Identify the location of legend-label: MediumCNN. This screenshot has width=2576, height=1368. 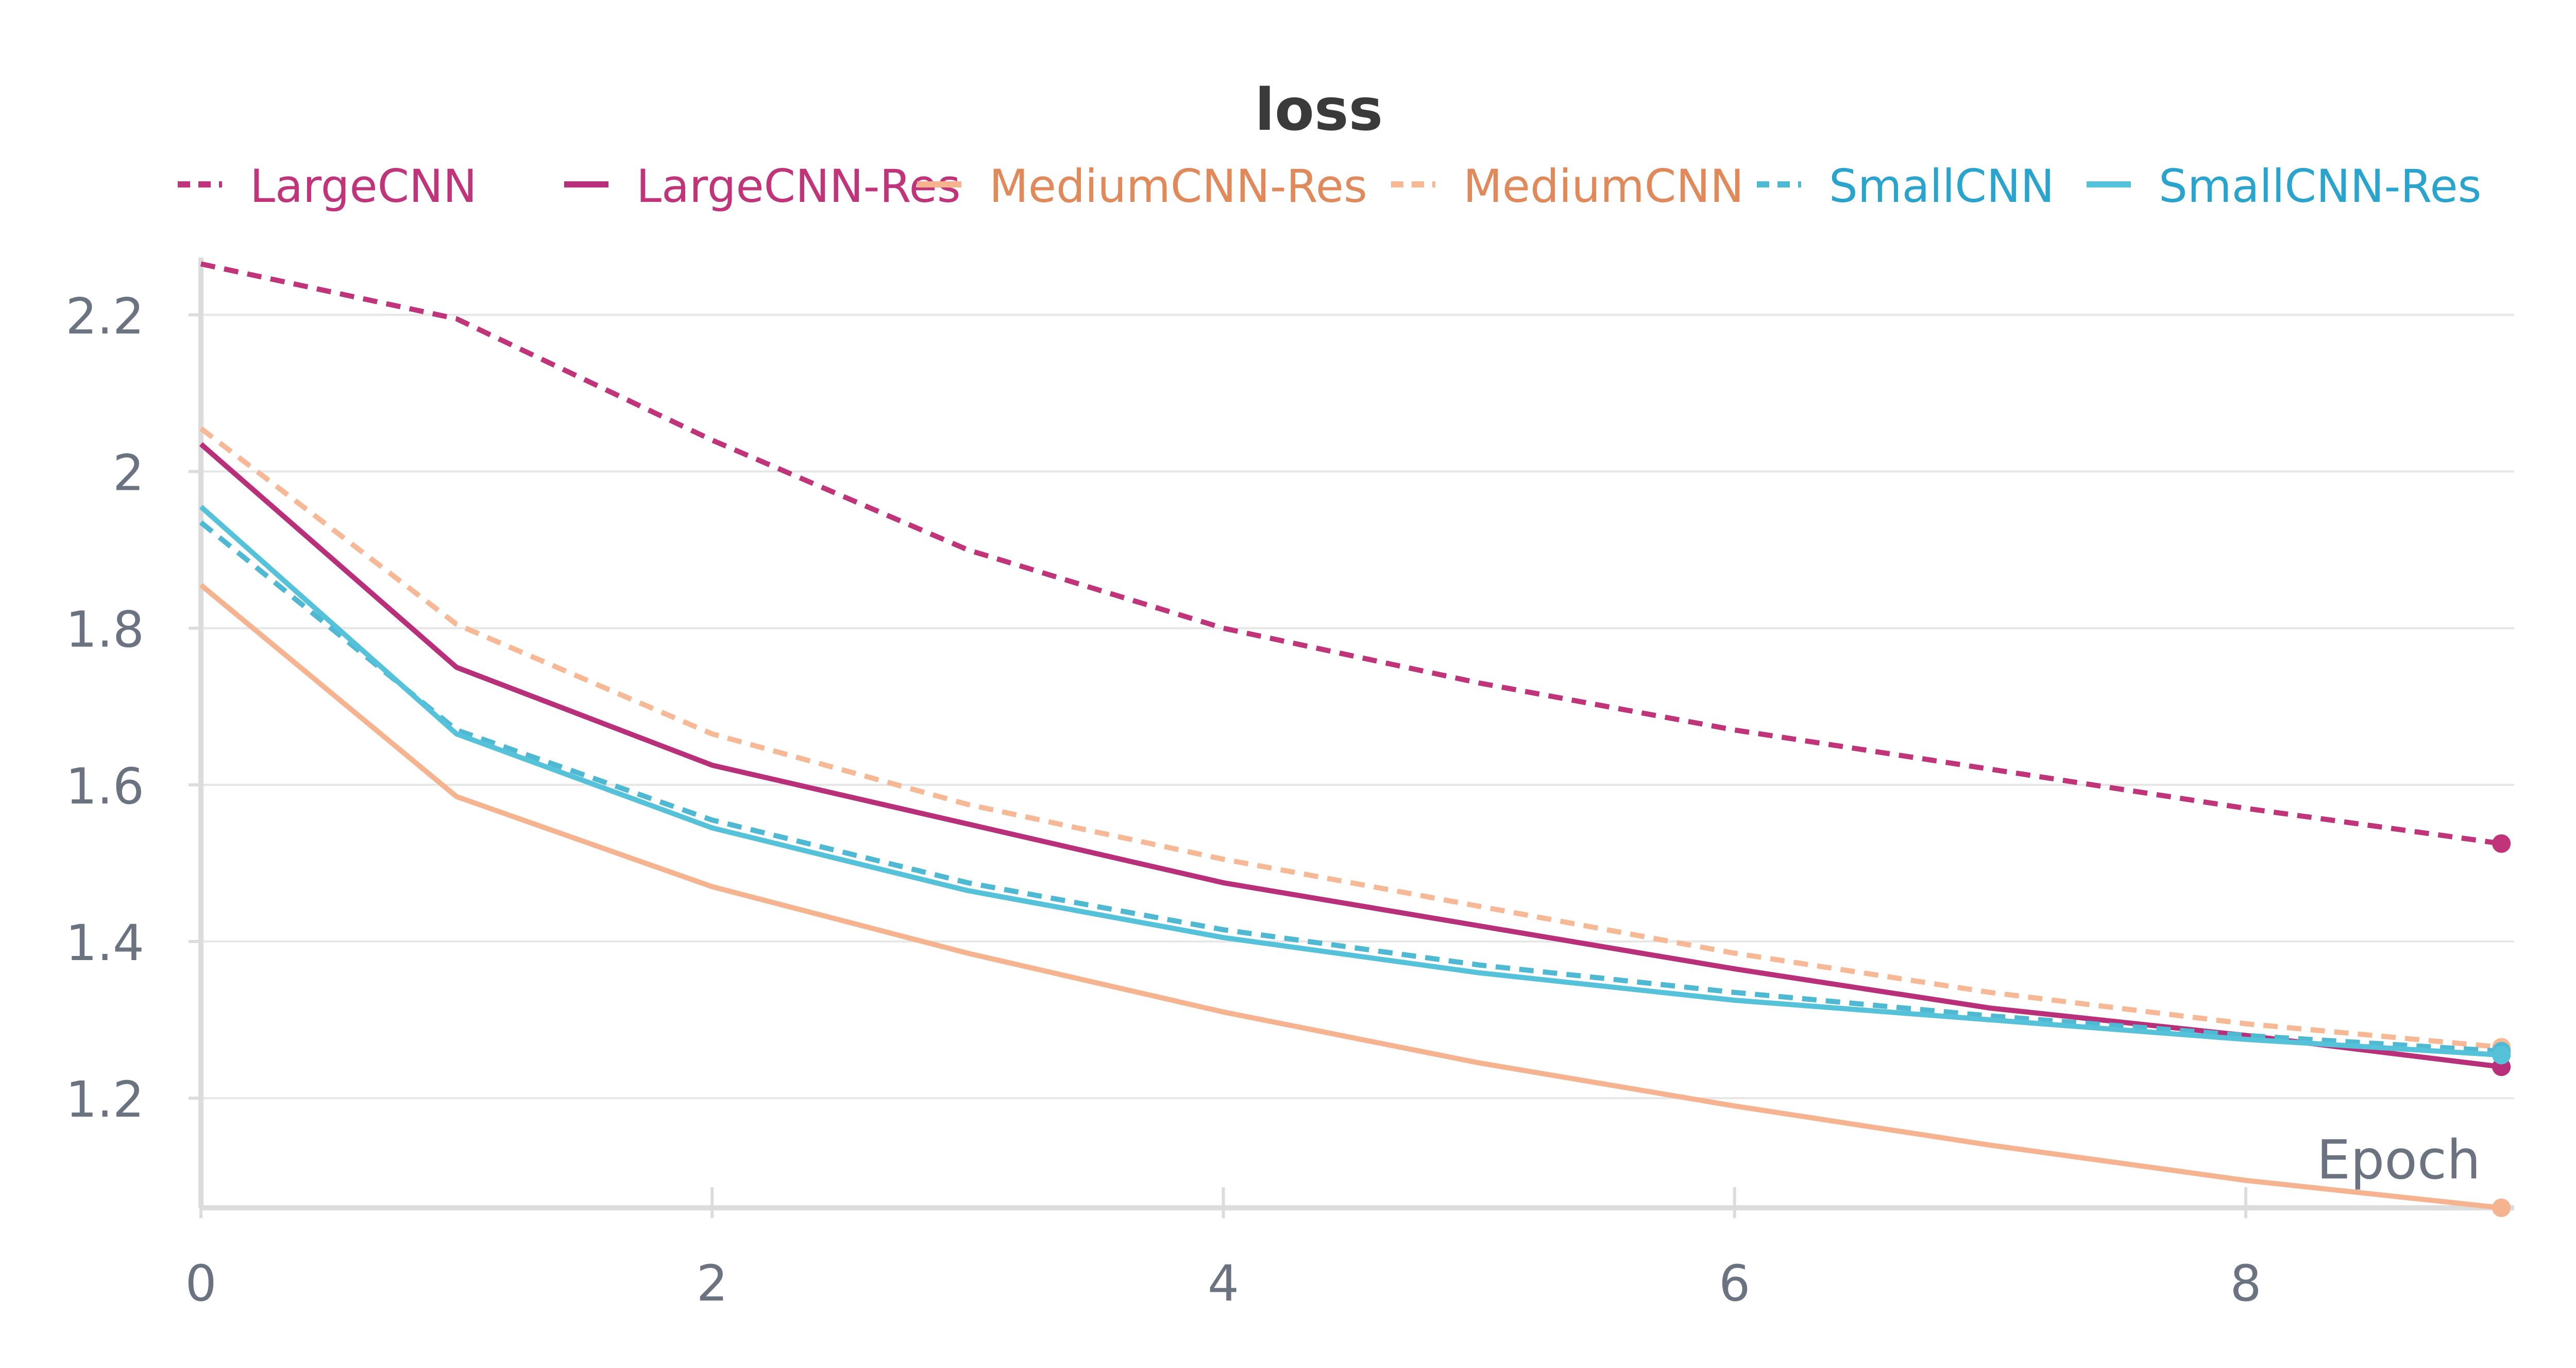
(1603, 186).